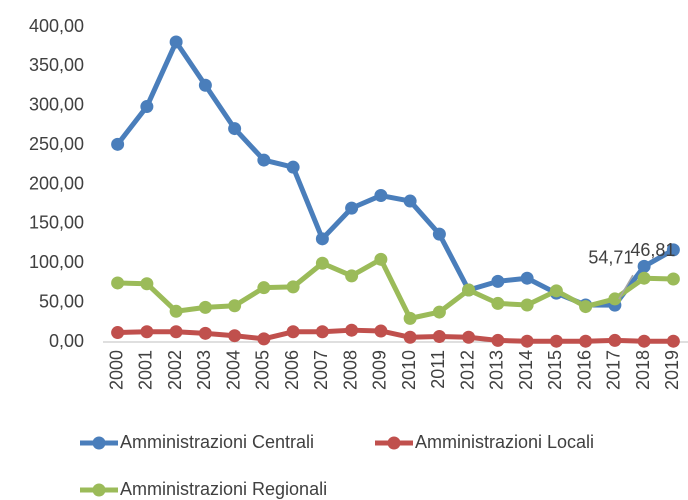  I want to click on y-tick-label: 300,00, so click(56, 105).